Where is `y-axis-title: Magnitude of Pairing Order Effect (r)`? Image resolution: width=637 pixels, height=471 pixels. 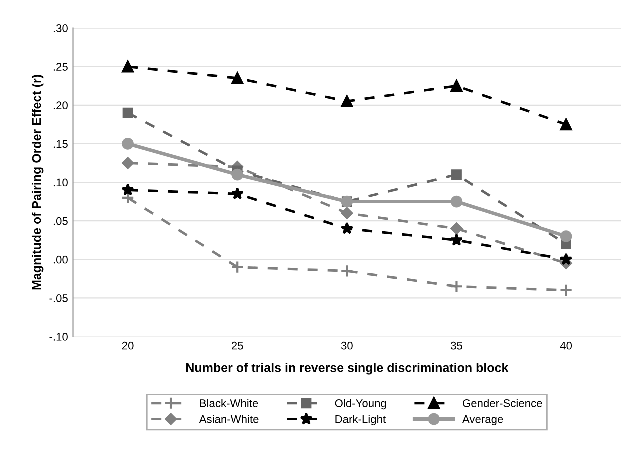 y-axis-title: Magnitude of Pairing Order Effect (r) is located at coordinates (38, 182).